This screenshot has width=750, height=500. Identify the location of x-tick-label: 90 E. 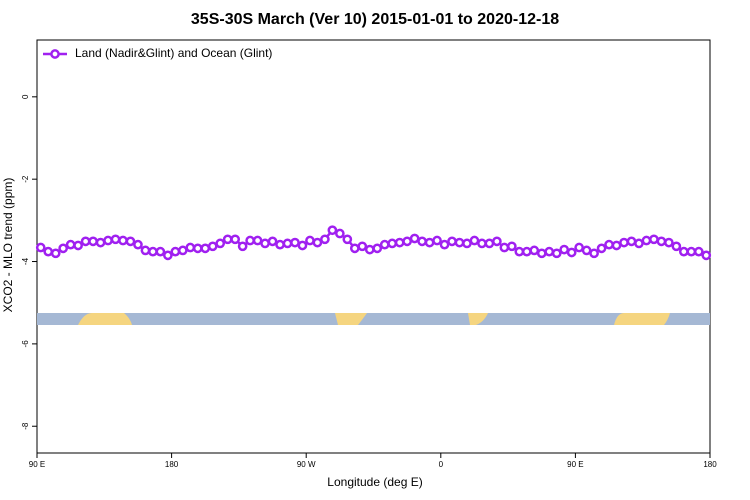
(575, 464).